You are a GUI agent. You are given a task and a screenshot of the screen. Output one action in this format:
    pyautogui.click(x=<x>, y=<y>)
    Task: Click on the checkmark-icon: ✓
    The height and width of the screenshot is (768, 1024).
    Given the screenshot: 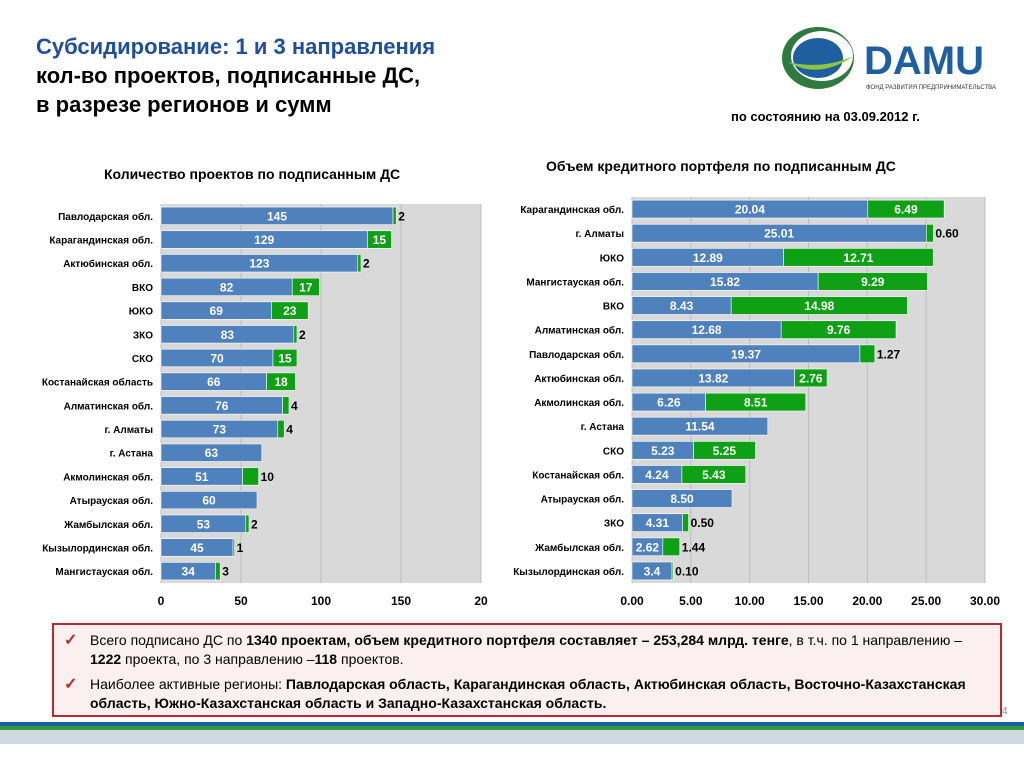 What is the action you would take?
    pyautogui.click(x=71, y=640)
    